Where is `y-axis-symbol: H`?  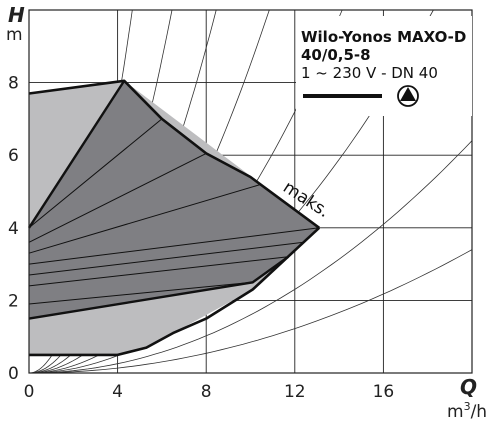 y-axis-symbol: H is located at coordinates (16, 15).